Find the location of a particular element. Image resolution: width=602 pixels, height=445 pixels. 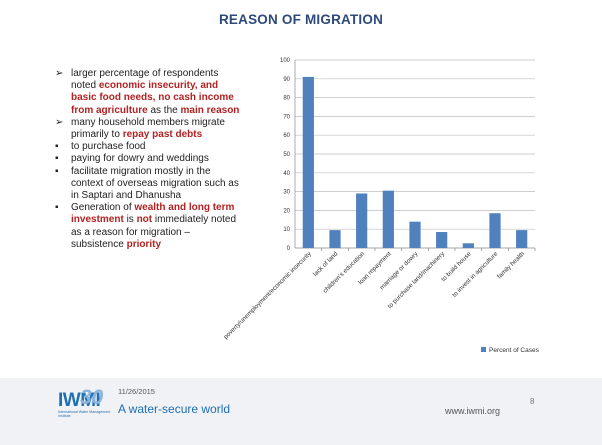

y-tick-label: 60 is located at coordinates (286, 136).